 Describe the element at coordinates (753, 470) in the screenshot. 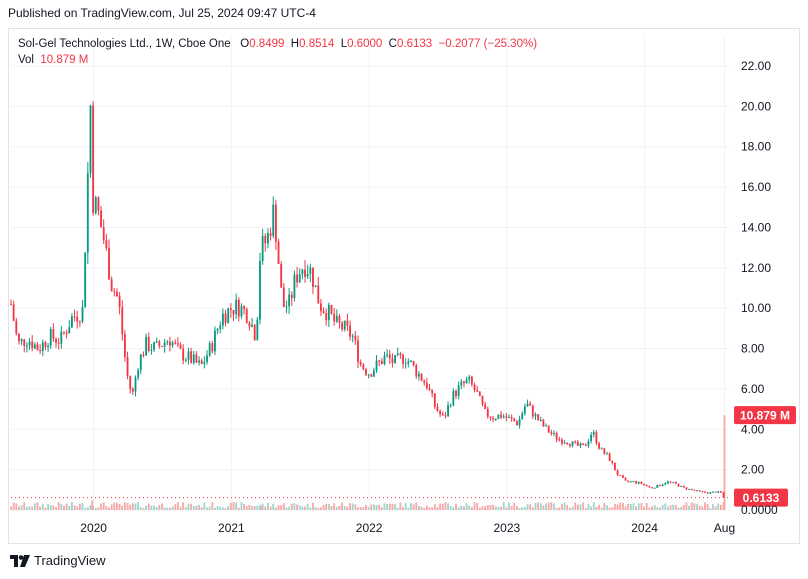

I see `y-tick-label: 2.00` at that location.